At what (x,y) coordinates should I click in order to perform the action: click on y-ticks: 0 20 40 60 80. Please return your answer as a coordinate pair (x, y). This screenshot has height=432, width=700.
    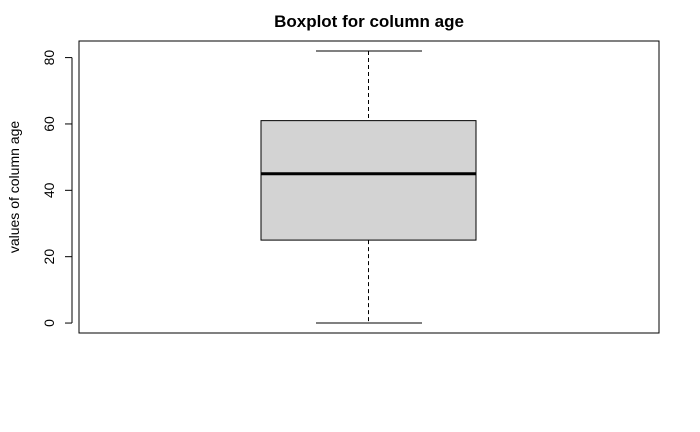
    Looking at the image, I should click on (56, 188).